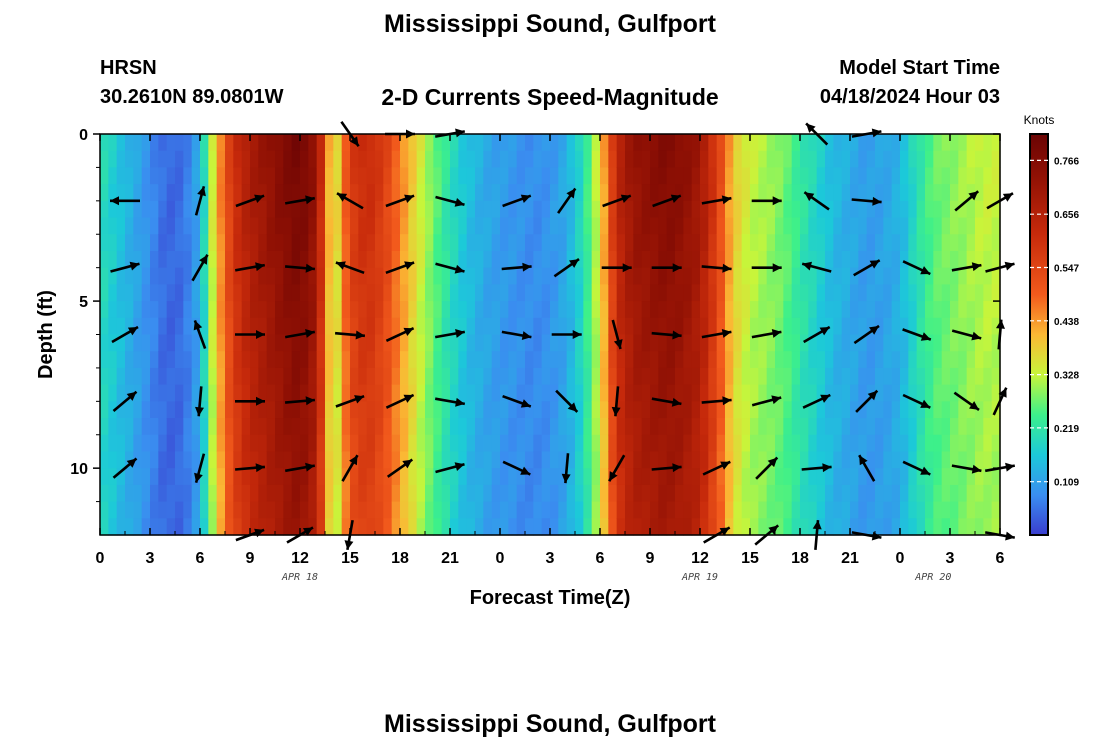  What do you see at coordinates (299, 577) in the screenshot?
I see `date-label: APR 18` at bounding box center [299, 577].